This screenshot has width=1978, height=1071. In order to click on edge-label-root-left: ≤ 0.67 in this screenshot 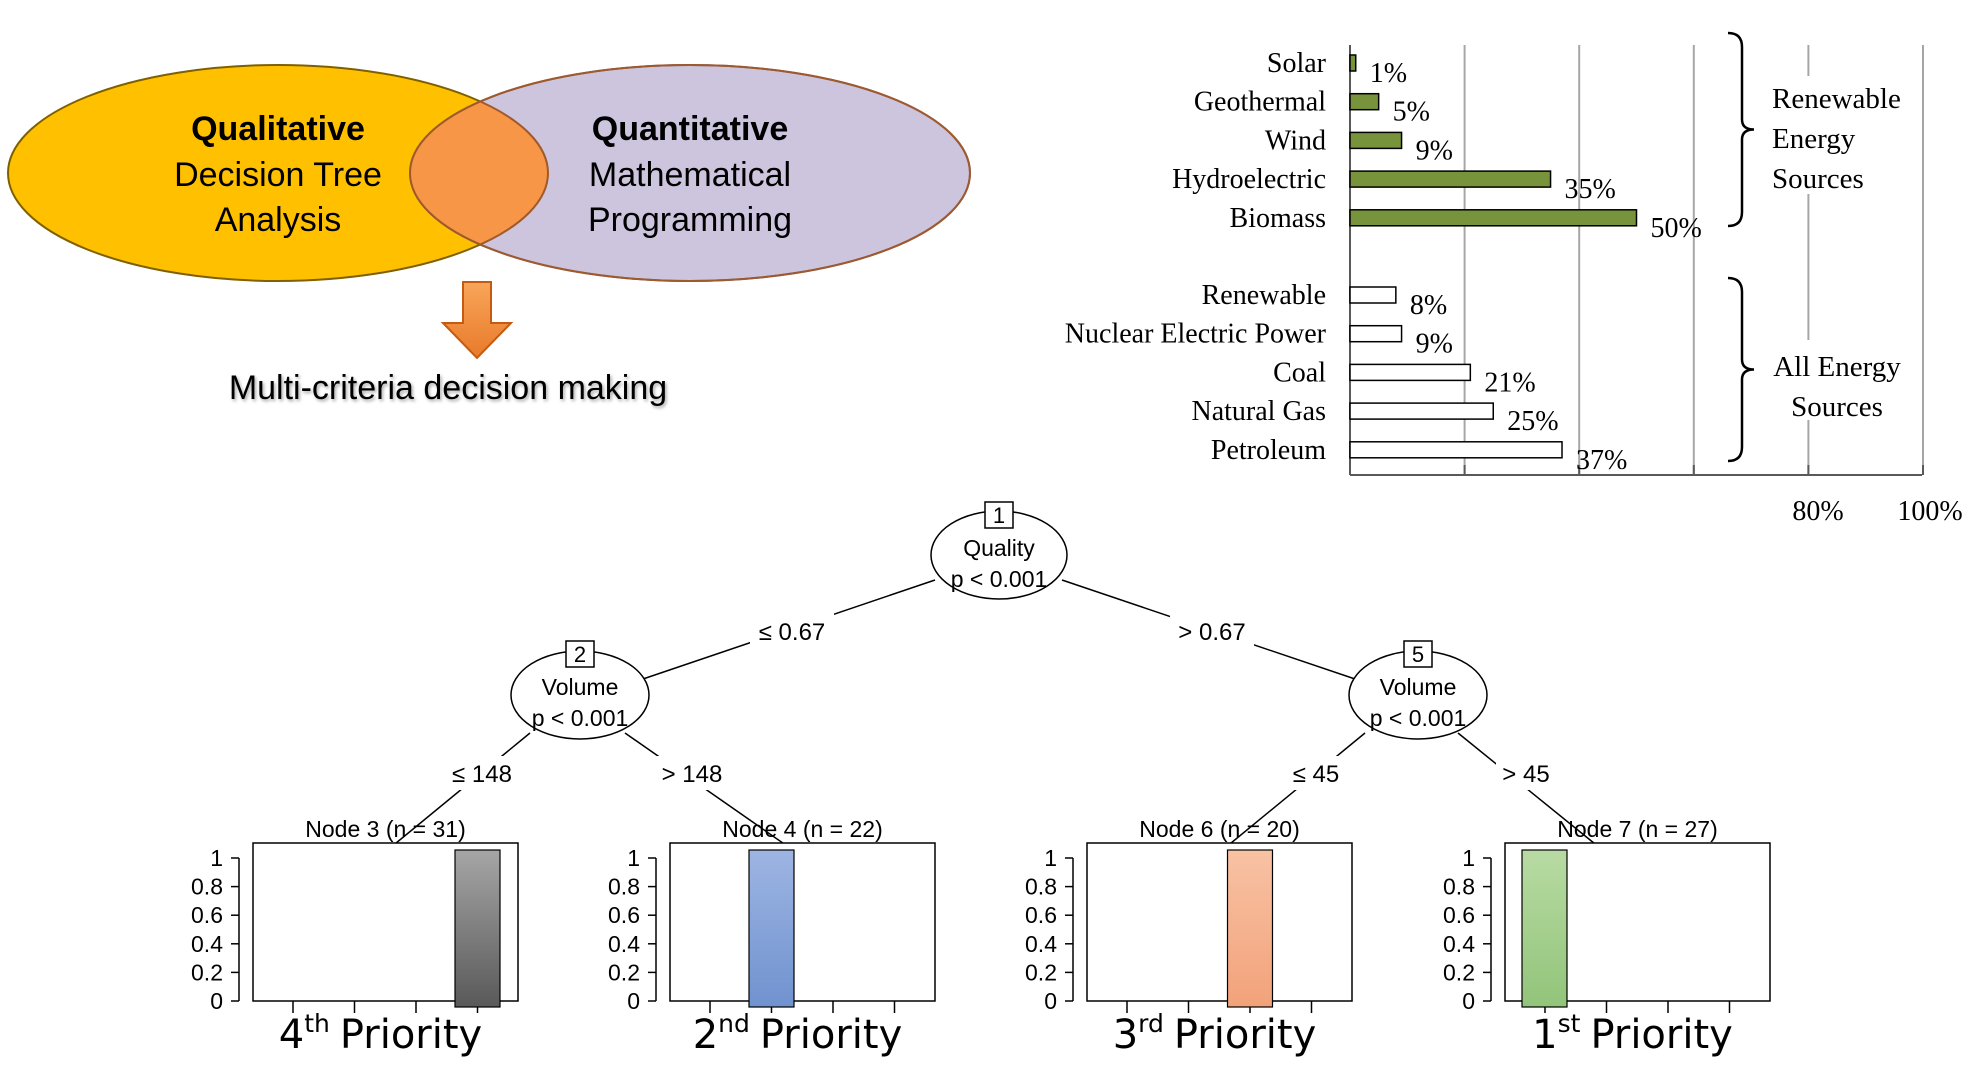, I will do `click(792, 632)`.